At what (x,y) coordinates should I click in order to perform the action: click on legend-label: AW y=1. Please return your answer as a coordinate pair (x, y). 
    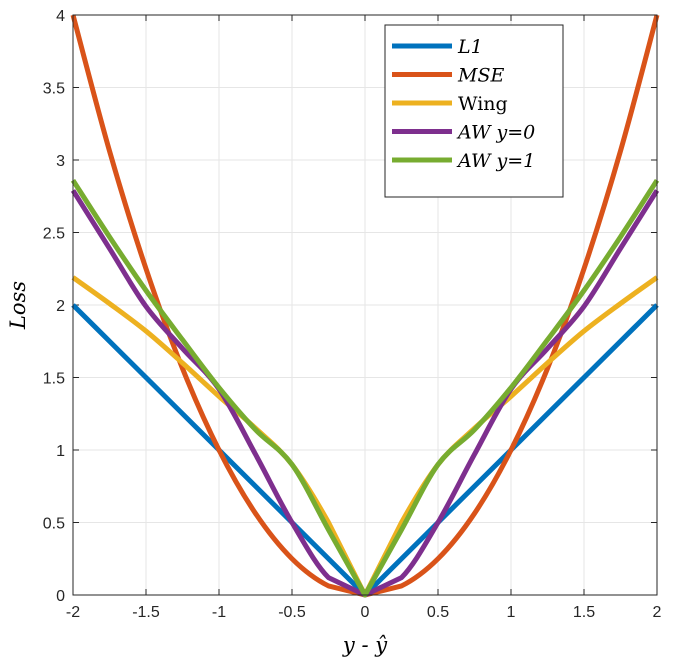
    Looking at the image, I should click on (495, 161).